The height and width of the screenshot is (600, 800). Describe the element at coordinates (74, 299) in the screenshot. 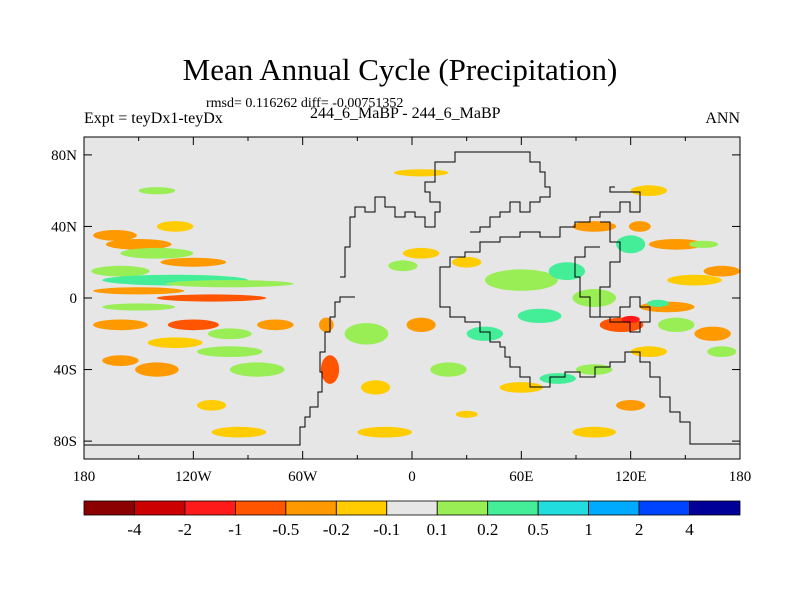

I see `y-tick-label: 0` at that location.